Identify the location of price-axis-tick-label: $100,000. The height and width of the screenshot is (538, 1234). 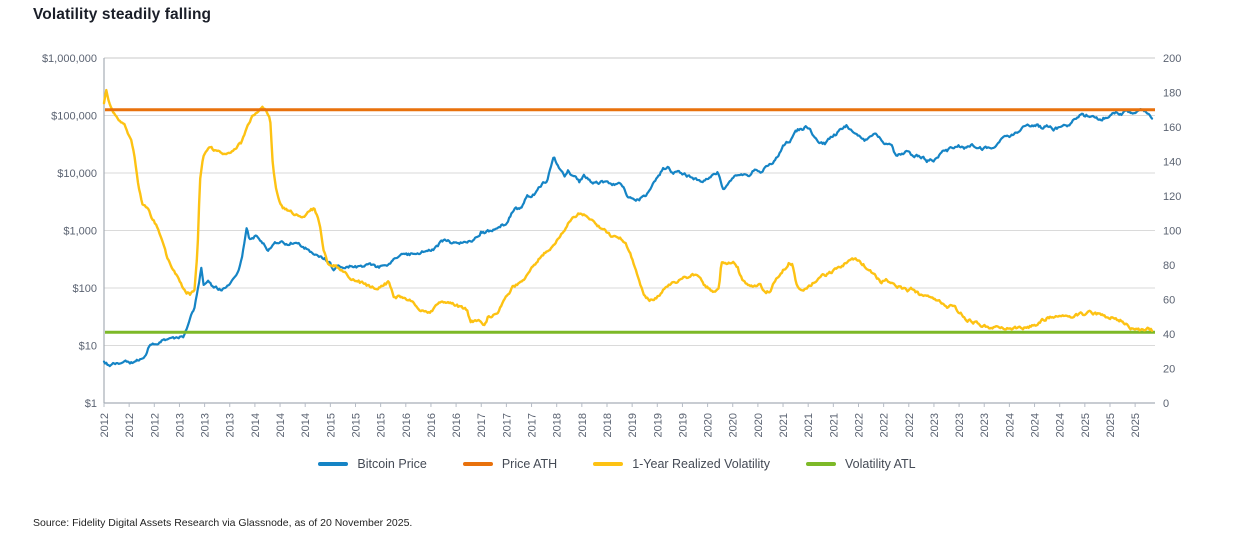
(74, 117).